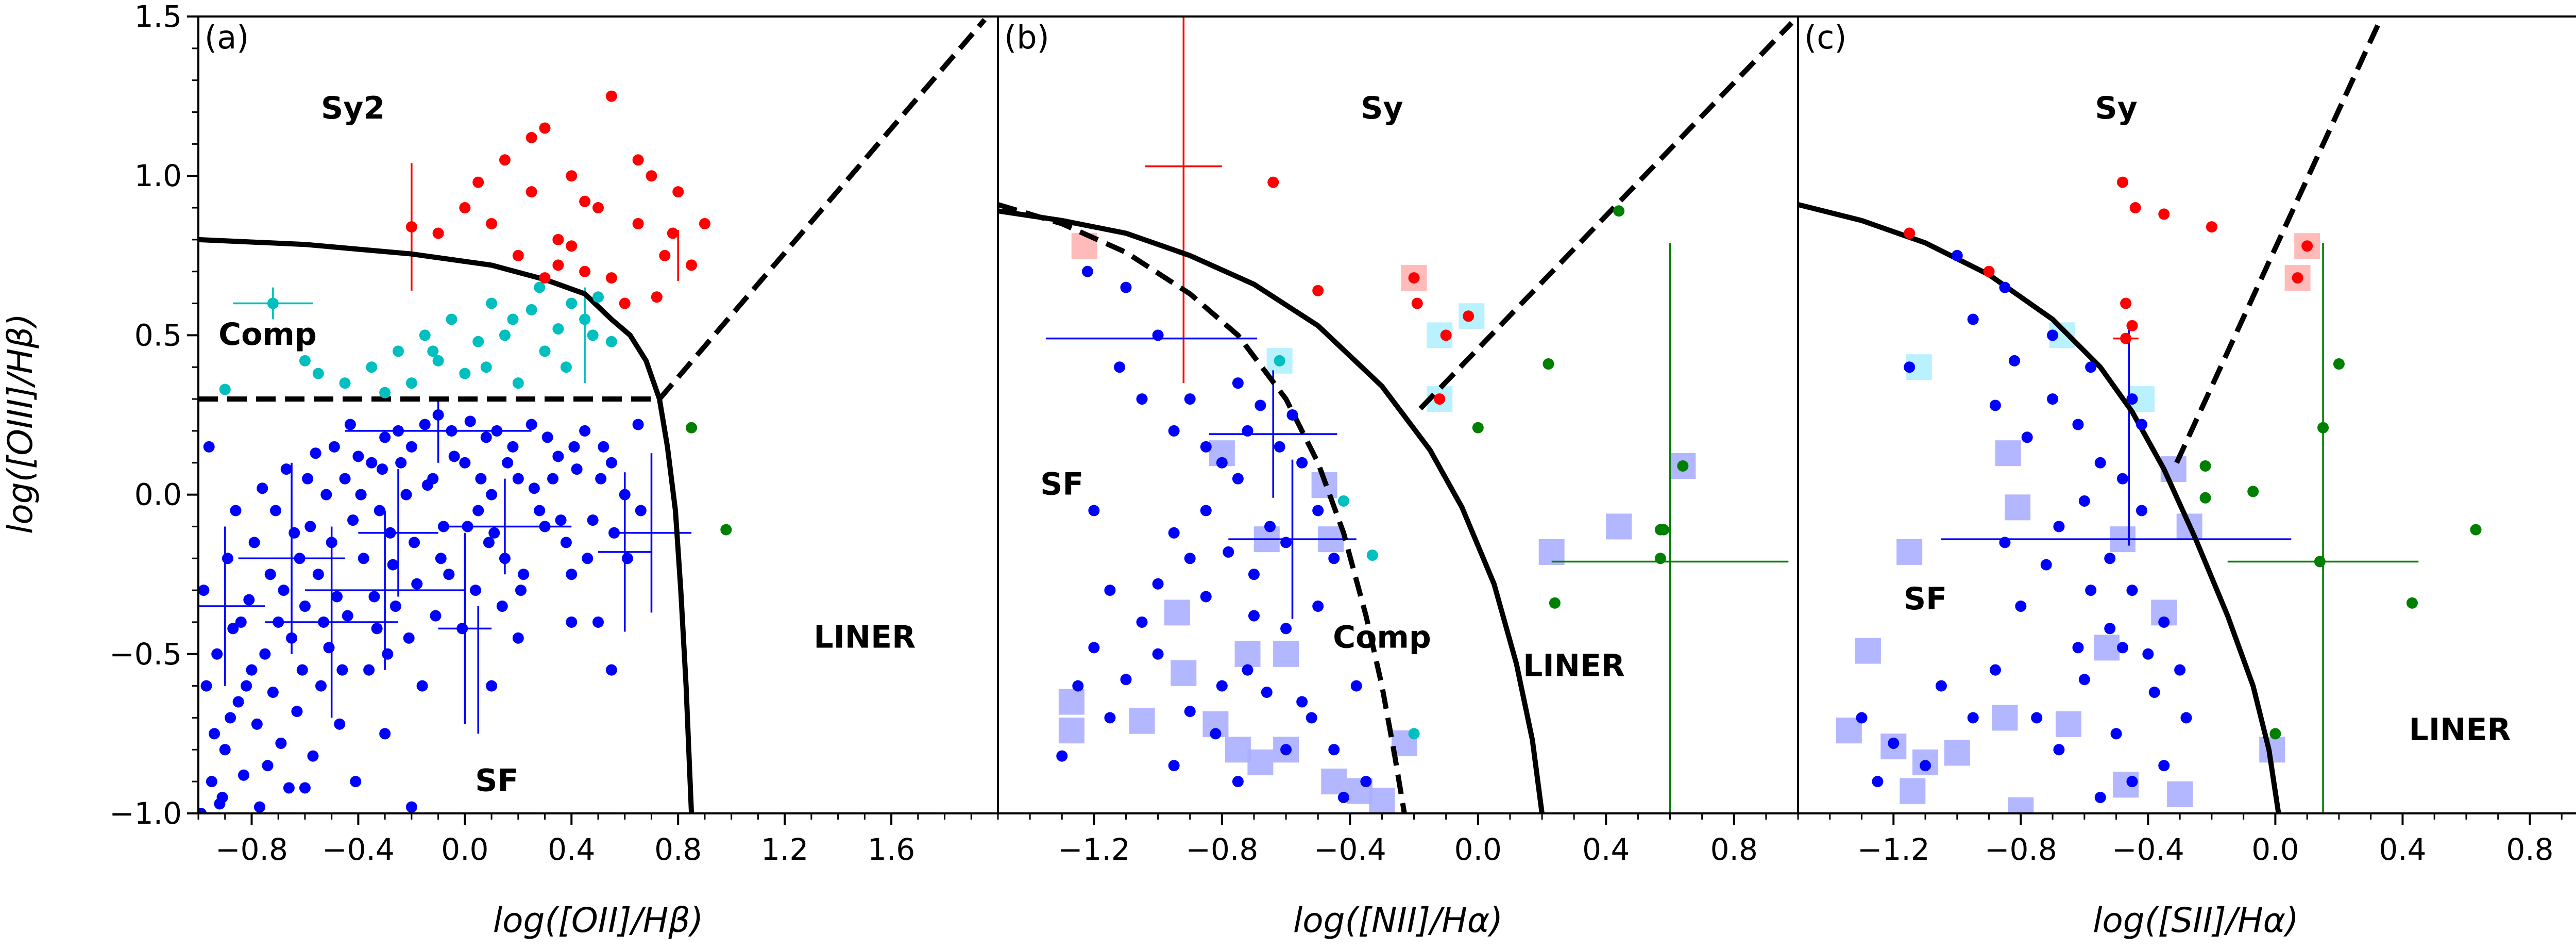  Describe the element at coordinates (158, 175) in the screenshot. I see `y-tick-label: 1.0` at that location.